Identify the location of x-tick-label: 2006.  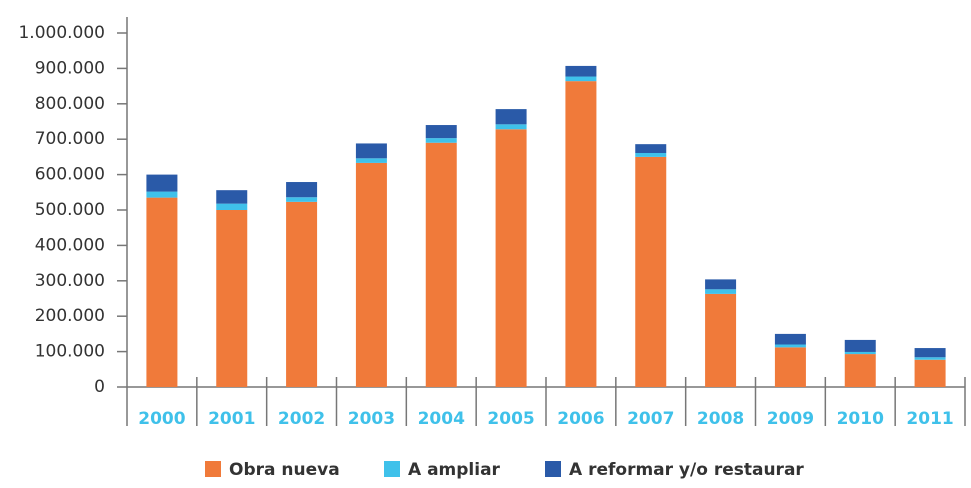
(580, 419).